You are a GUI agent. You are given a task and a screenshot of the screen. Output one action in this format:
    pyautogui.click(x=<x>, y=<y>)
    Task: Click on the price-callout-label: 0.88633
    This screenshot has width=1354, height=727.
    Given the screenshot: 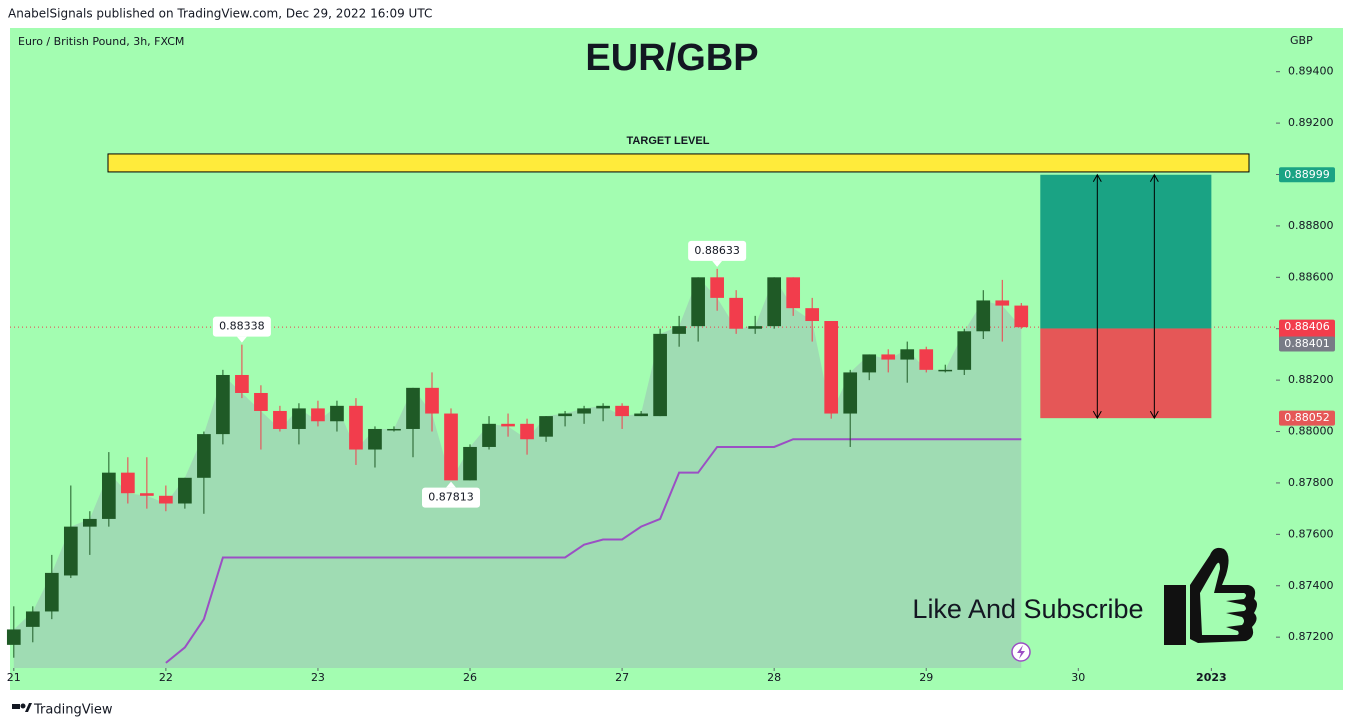 What is the action you would take?
    pyautogui.click(x=717, y=250)
    